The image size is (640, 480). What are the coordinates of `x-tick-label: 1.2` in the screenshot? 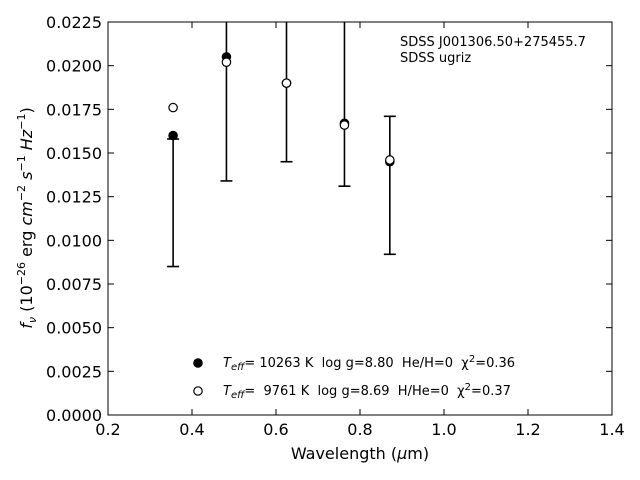 It's located at (527, 429).